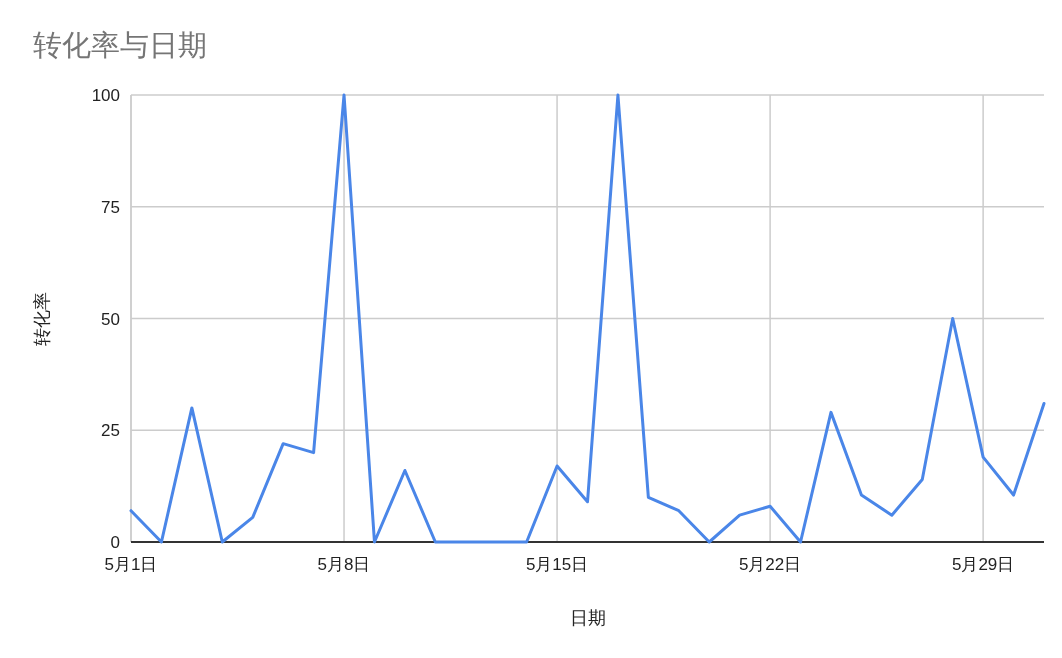 The width and height of the screenshot is (1062, 658). I want to click on chart-title: 转化率与日期, so click(120, 45).